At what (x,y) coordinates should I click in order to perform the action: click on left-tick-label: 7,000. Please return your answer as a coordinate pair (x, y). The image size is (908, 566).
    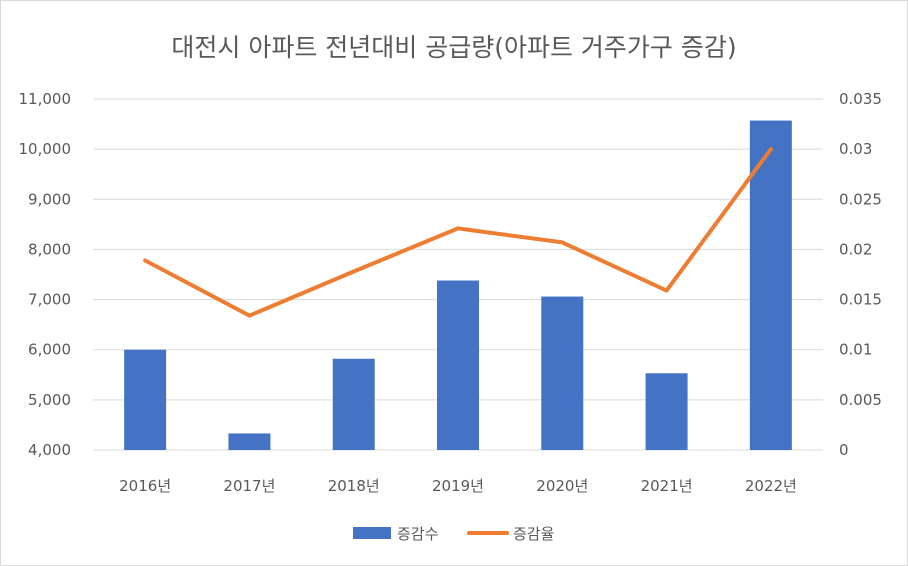
    Looking at the image, I should click on (49, 300).